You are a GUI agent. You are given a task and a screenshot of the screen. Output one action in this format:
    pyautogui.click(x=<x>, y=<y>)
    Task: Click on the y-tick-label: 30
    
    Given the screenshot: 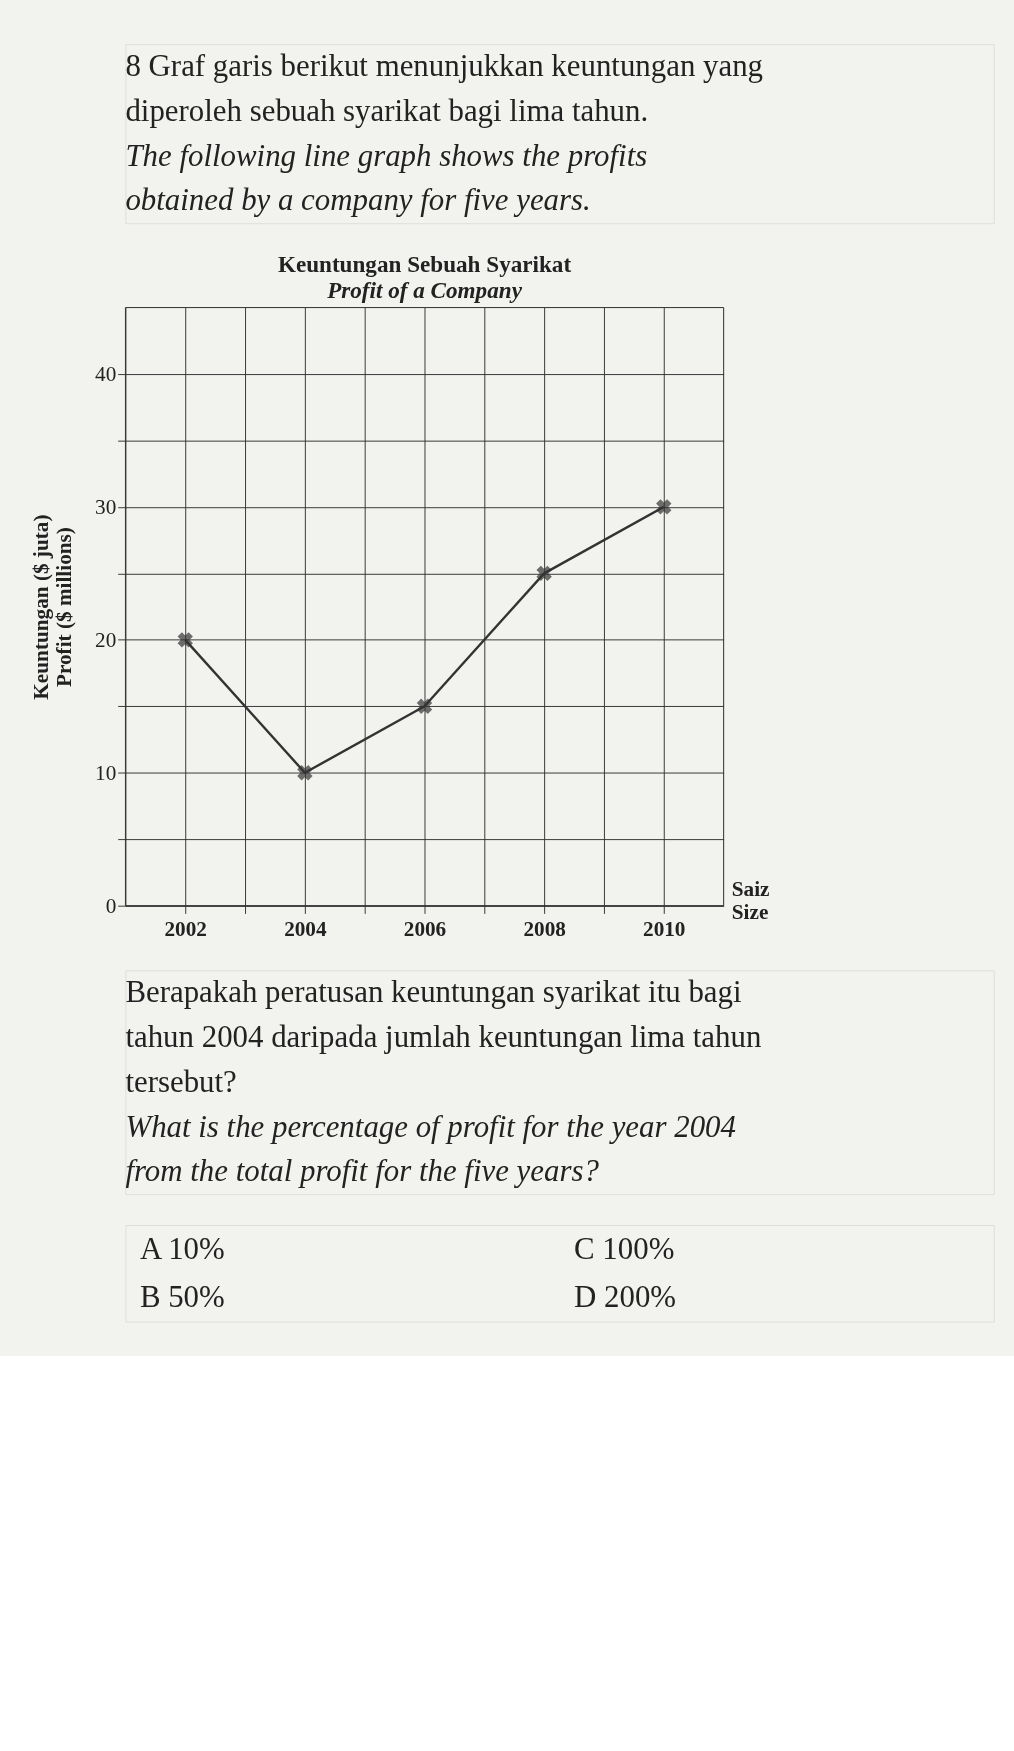 What is the action you would take?
    pyautogui.click(x=106, y=507)
    